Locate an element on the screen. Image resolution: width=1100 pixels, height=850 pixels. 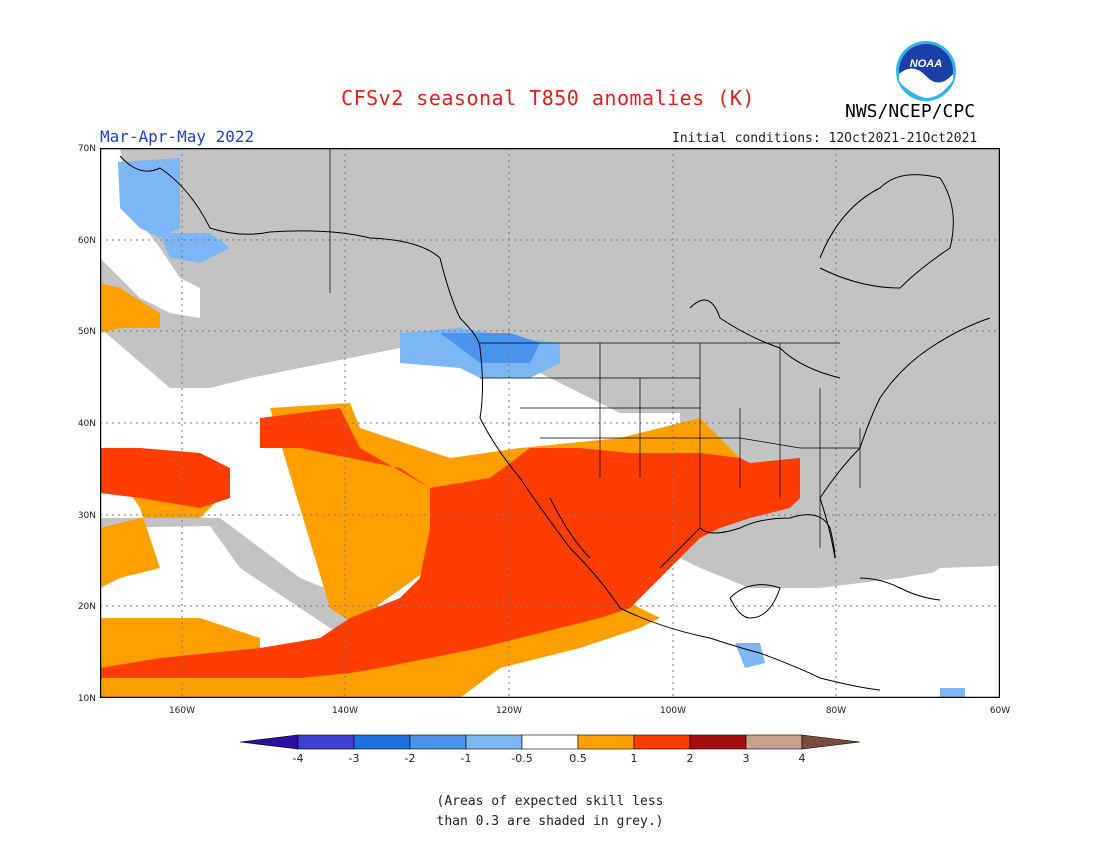
scale-cell-below-min is located at coordinates (269, 742).